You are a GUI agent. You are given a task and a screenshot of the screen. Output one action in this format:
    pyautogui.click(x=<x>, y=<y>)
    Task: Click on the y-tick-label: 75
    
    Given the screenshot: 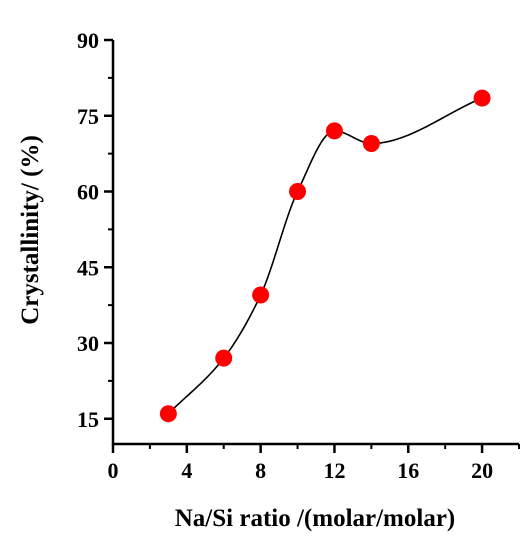 What is the action you would take?
    pyautogui.click(x=88, y=116)
    